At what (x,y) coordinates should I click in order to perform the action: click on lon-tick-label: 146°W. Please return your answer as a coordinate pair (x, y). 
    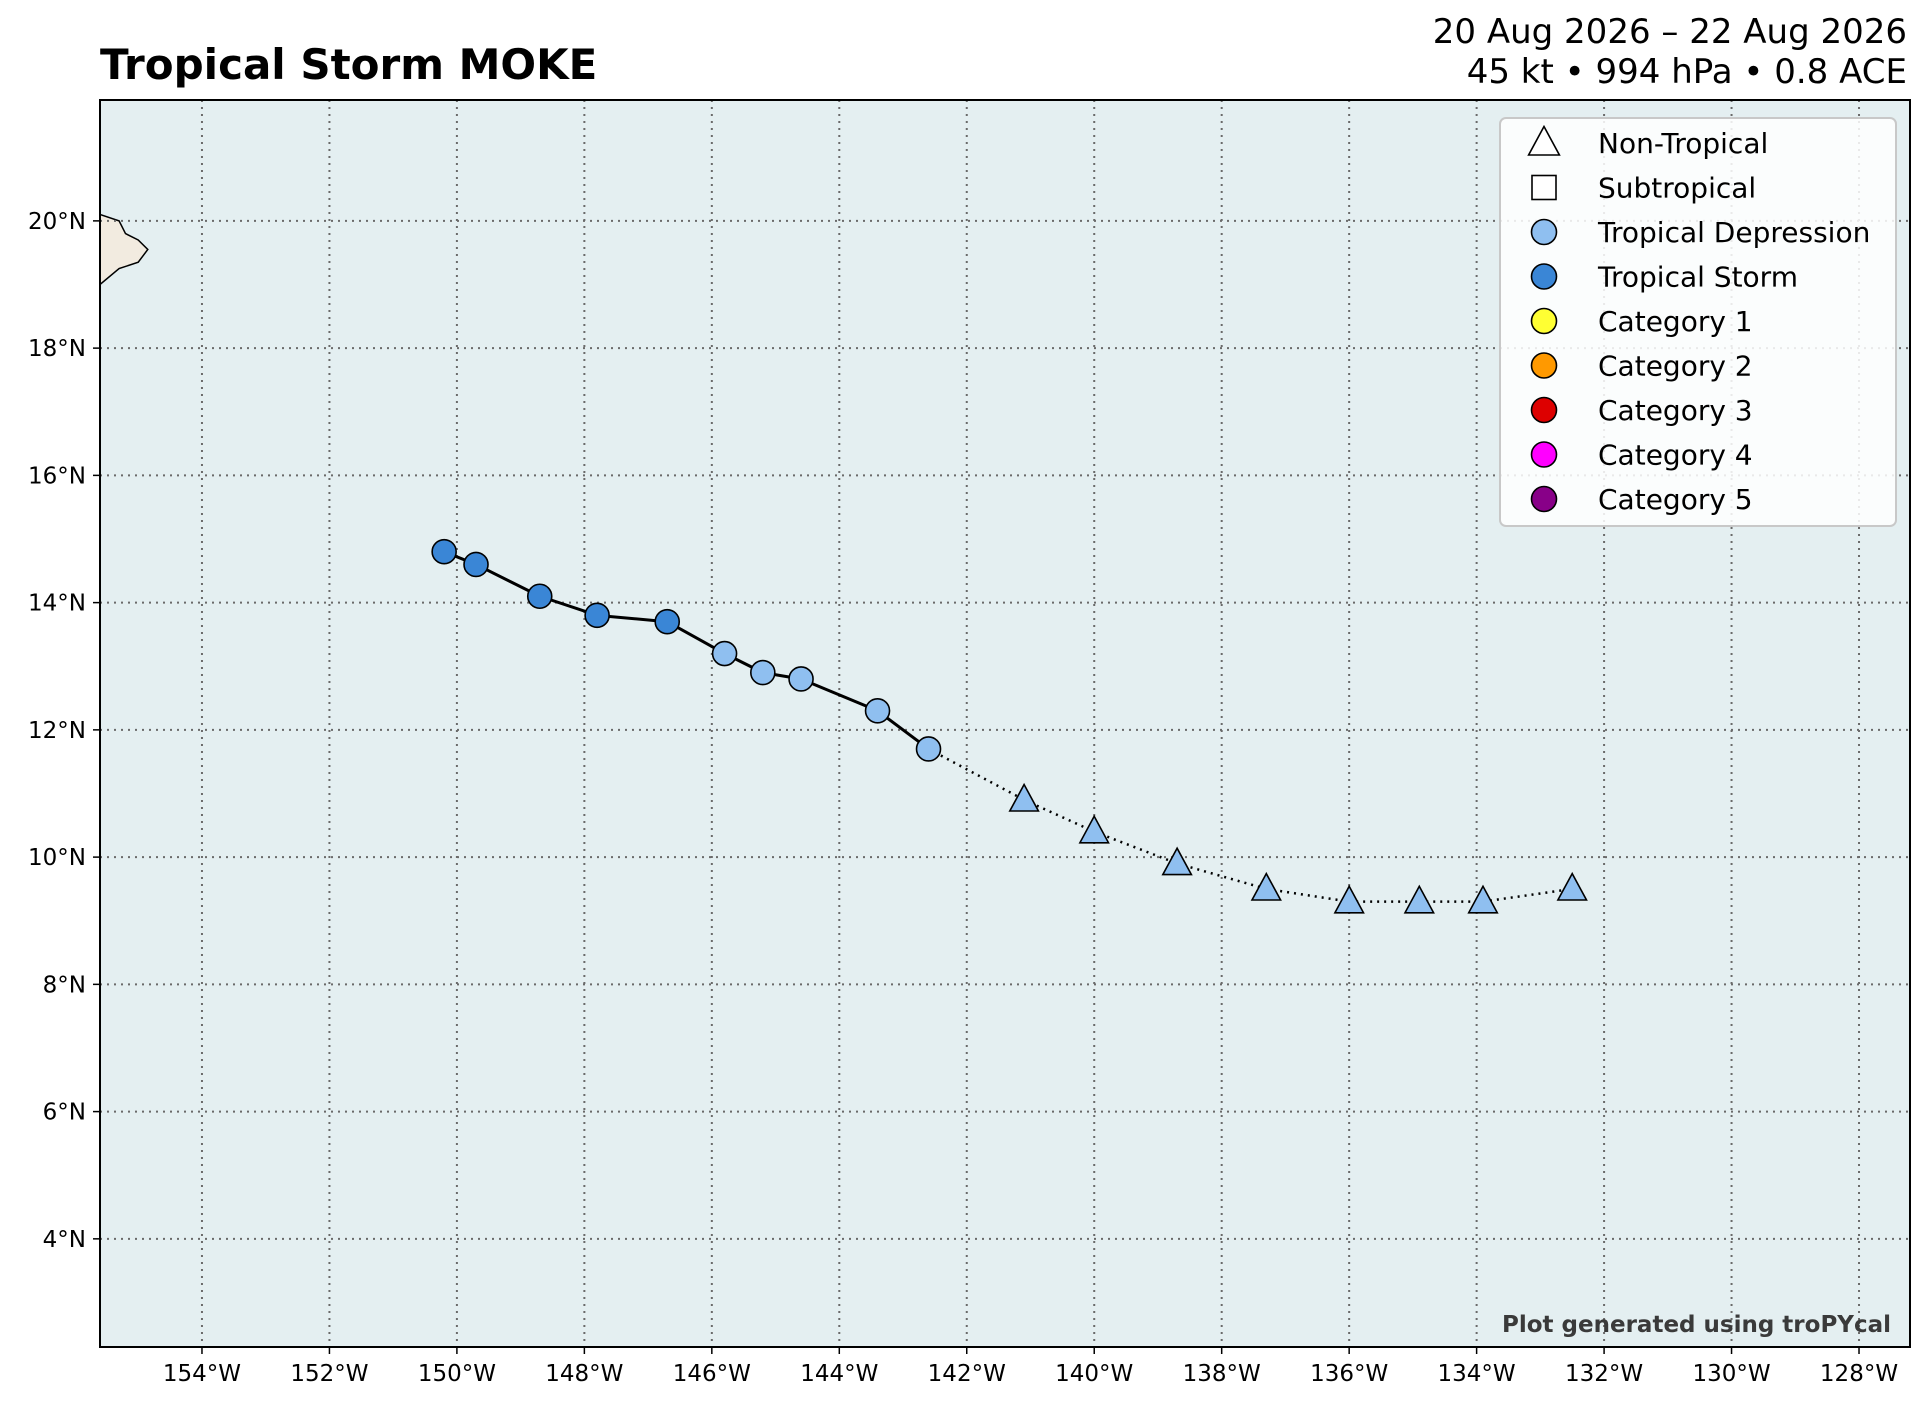
    Looking at the image, I should click on (712, 1374).